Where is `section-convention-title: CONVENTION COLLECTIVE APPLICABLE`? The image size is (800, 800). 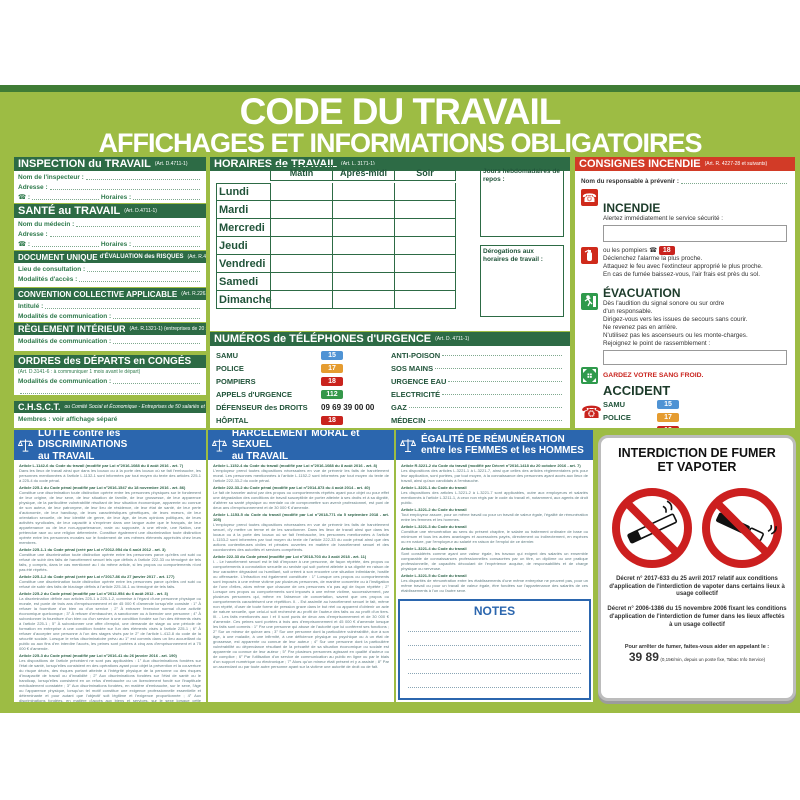 section-convention-title: CONVENTION COLLECTIVE APPLICABLE is located at coordinates (98, 294).